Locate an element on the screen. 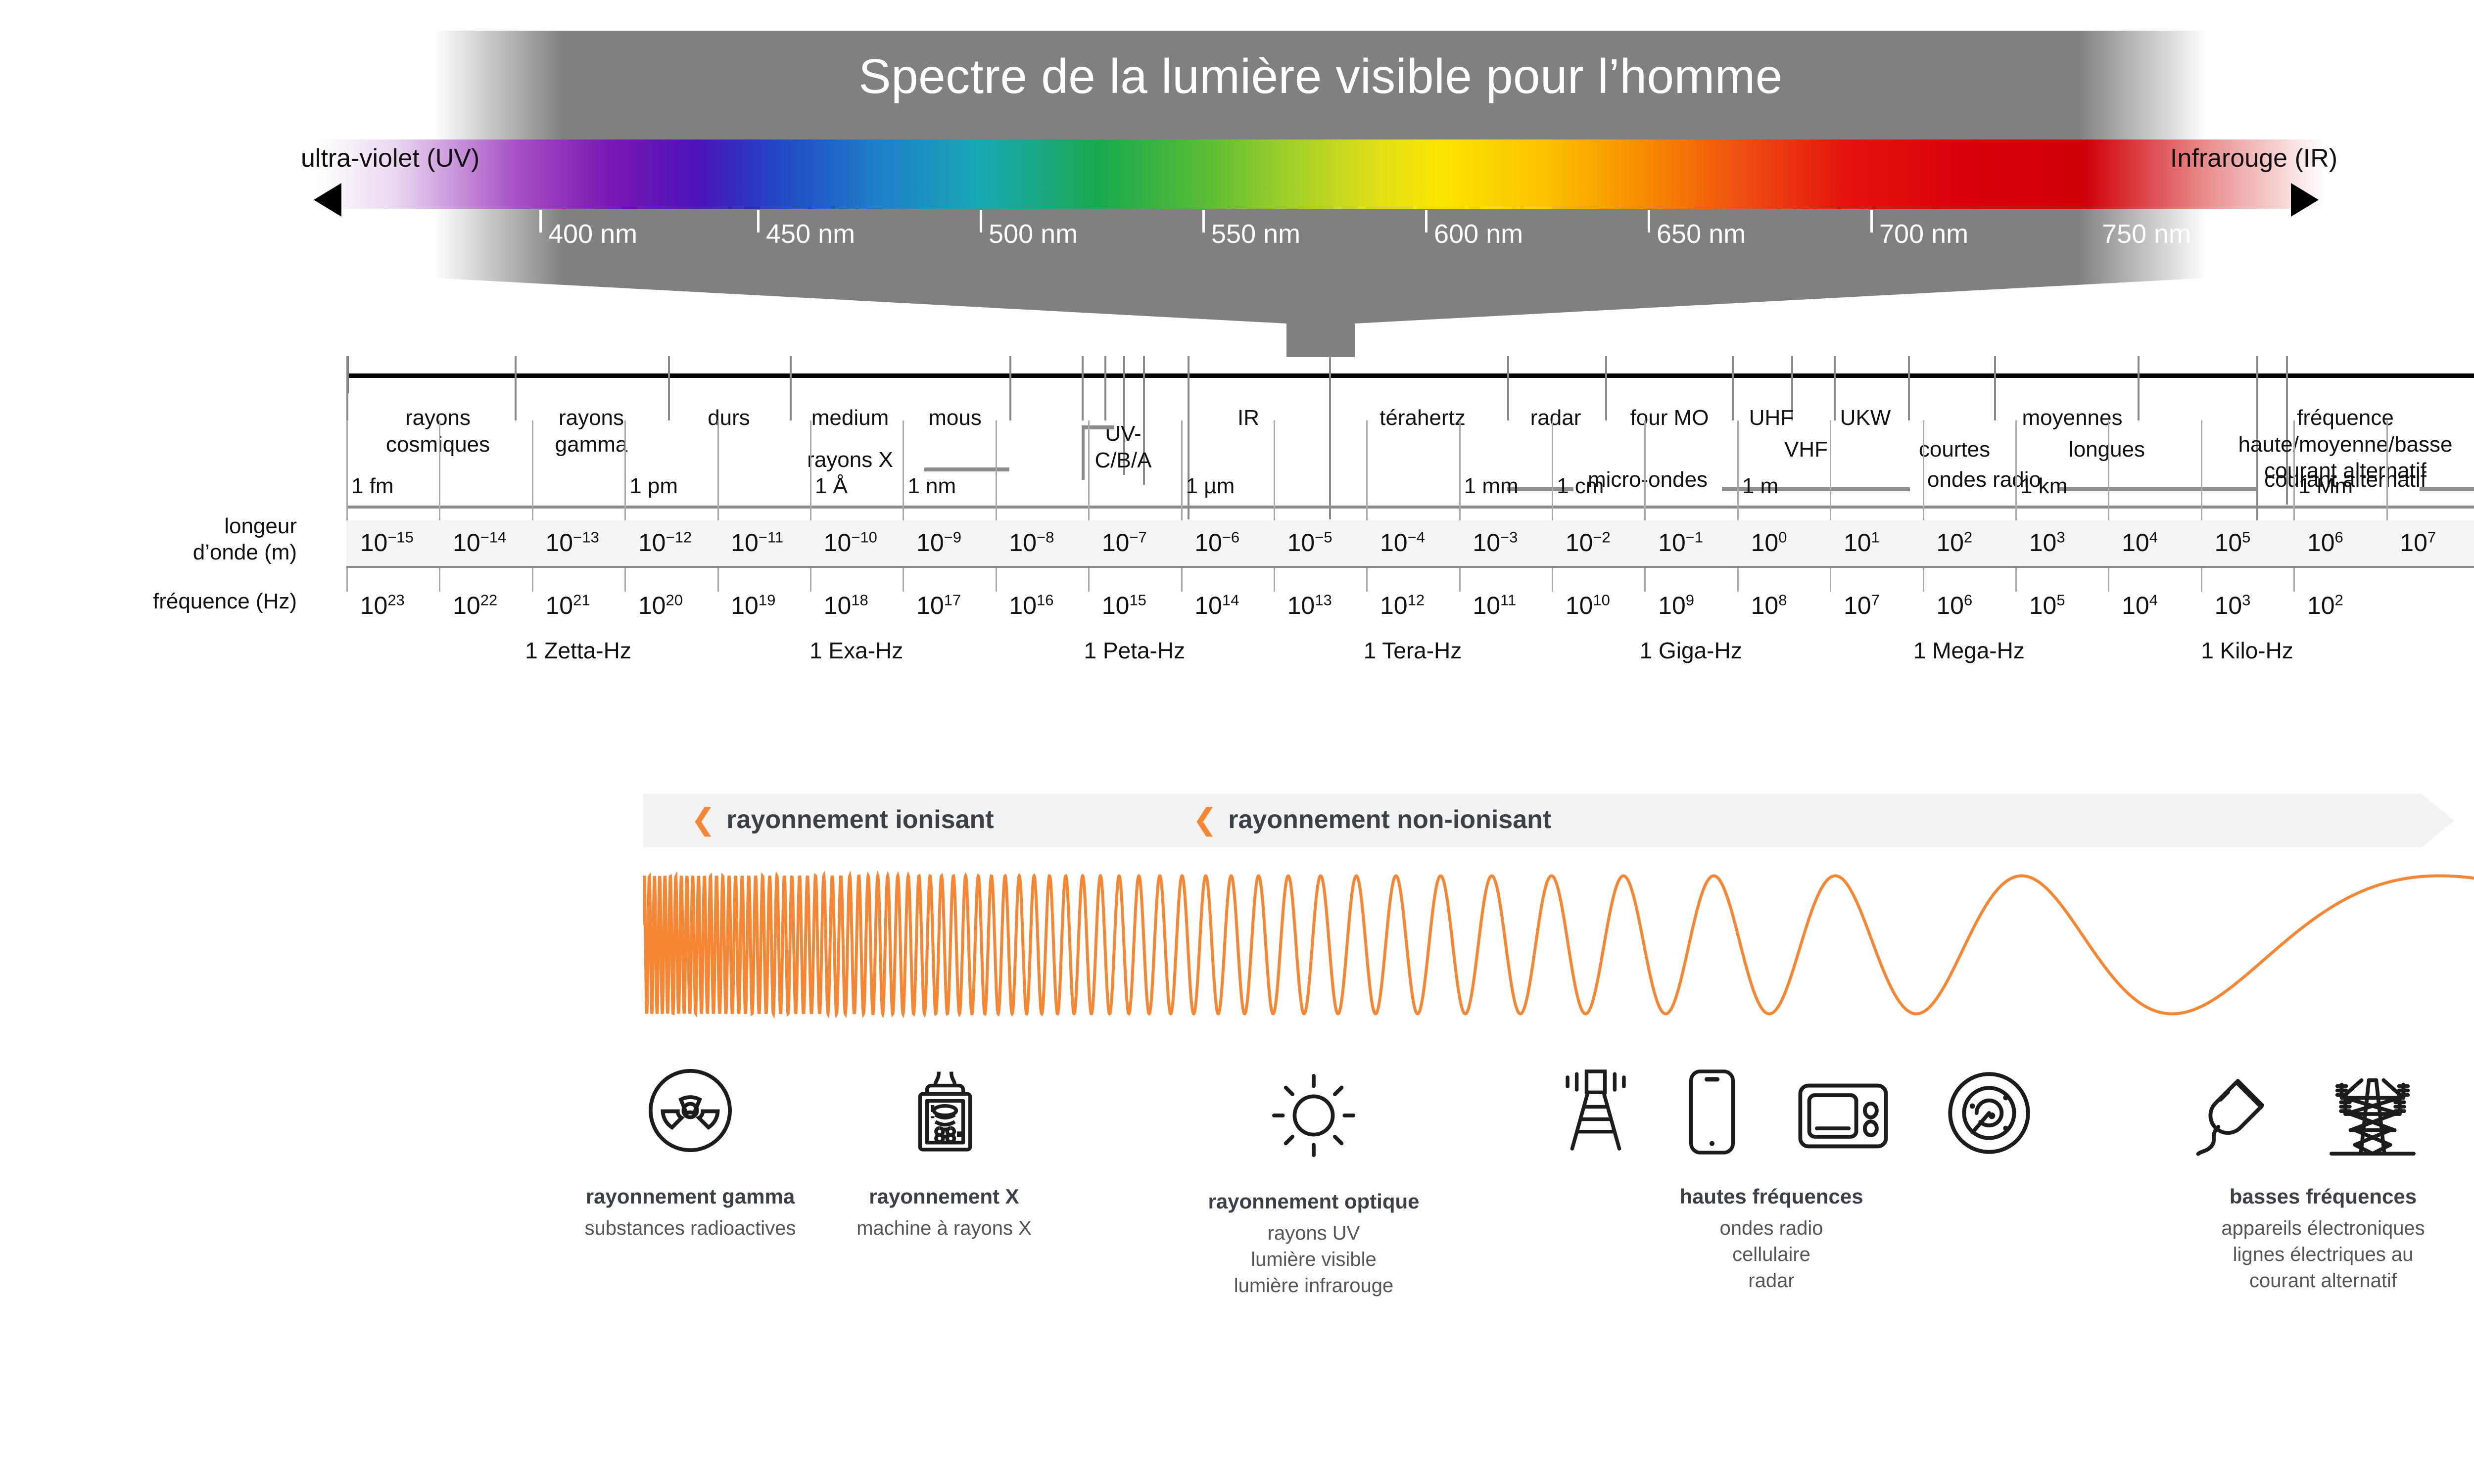 Image resolution: width=2474 pixels, height=1484 pixels. caption-title: basses fréquences is located at coordinates (2323, 1196).